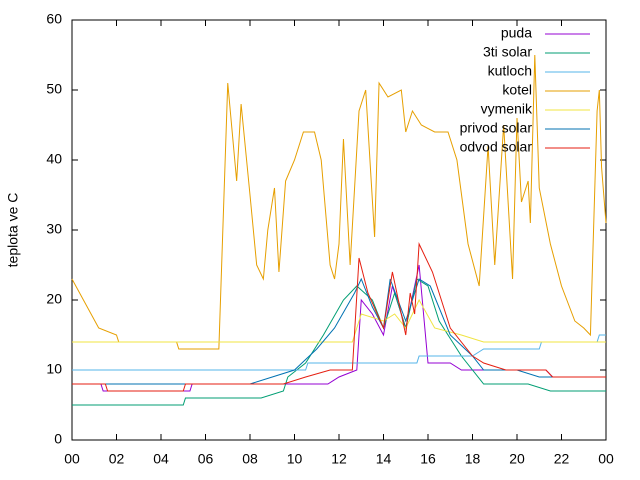 Image resolution: width=640 pixels, height=480 pixels. I want to click on x-tick-label: 08, so click(250, 459).